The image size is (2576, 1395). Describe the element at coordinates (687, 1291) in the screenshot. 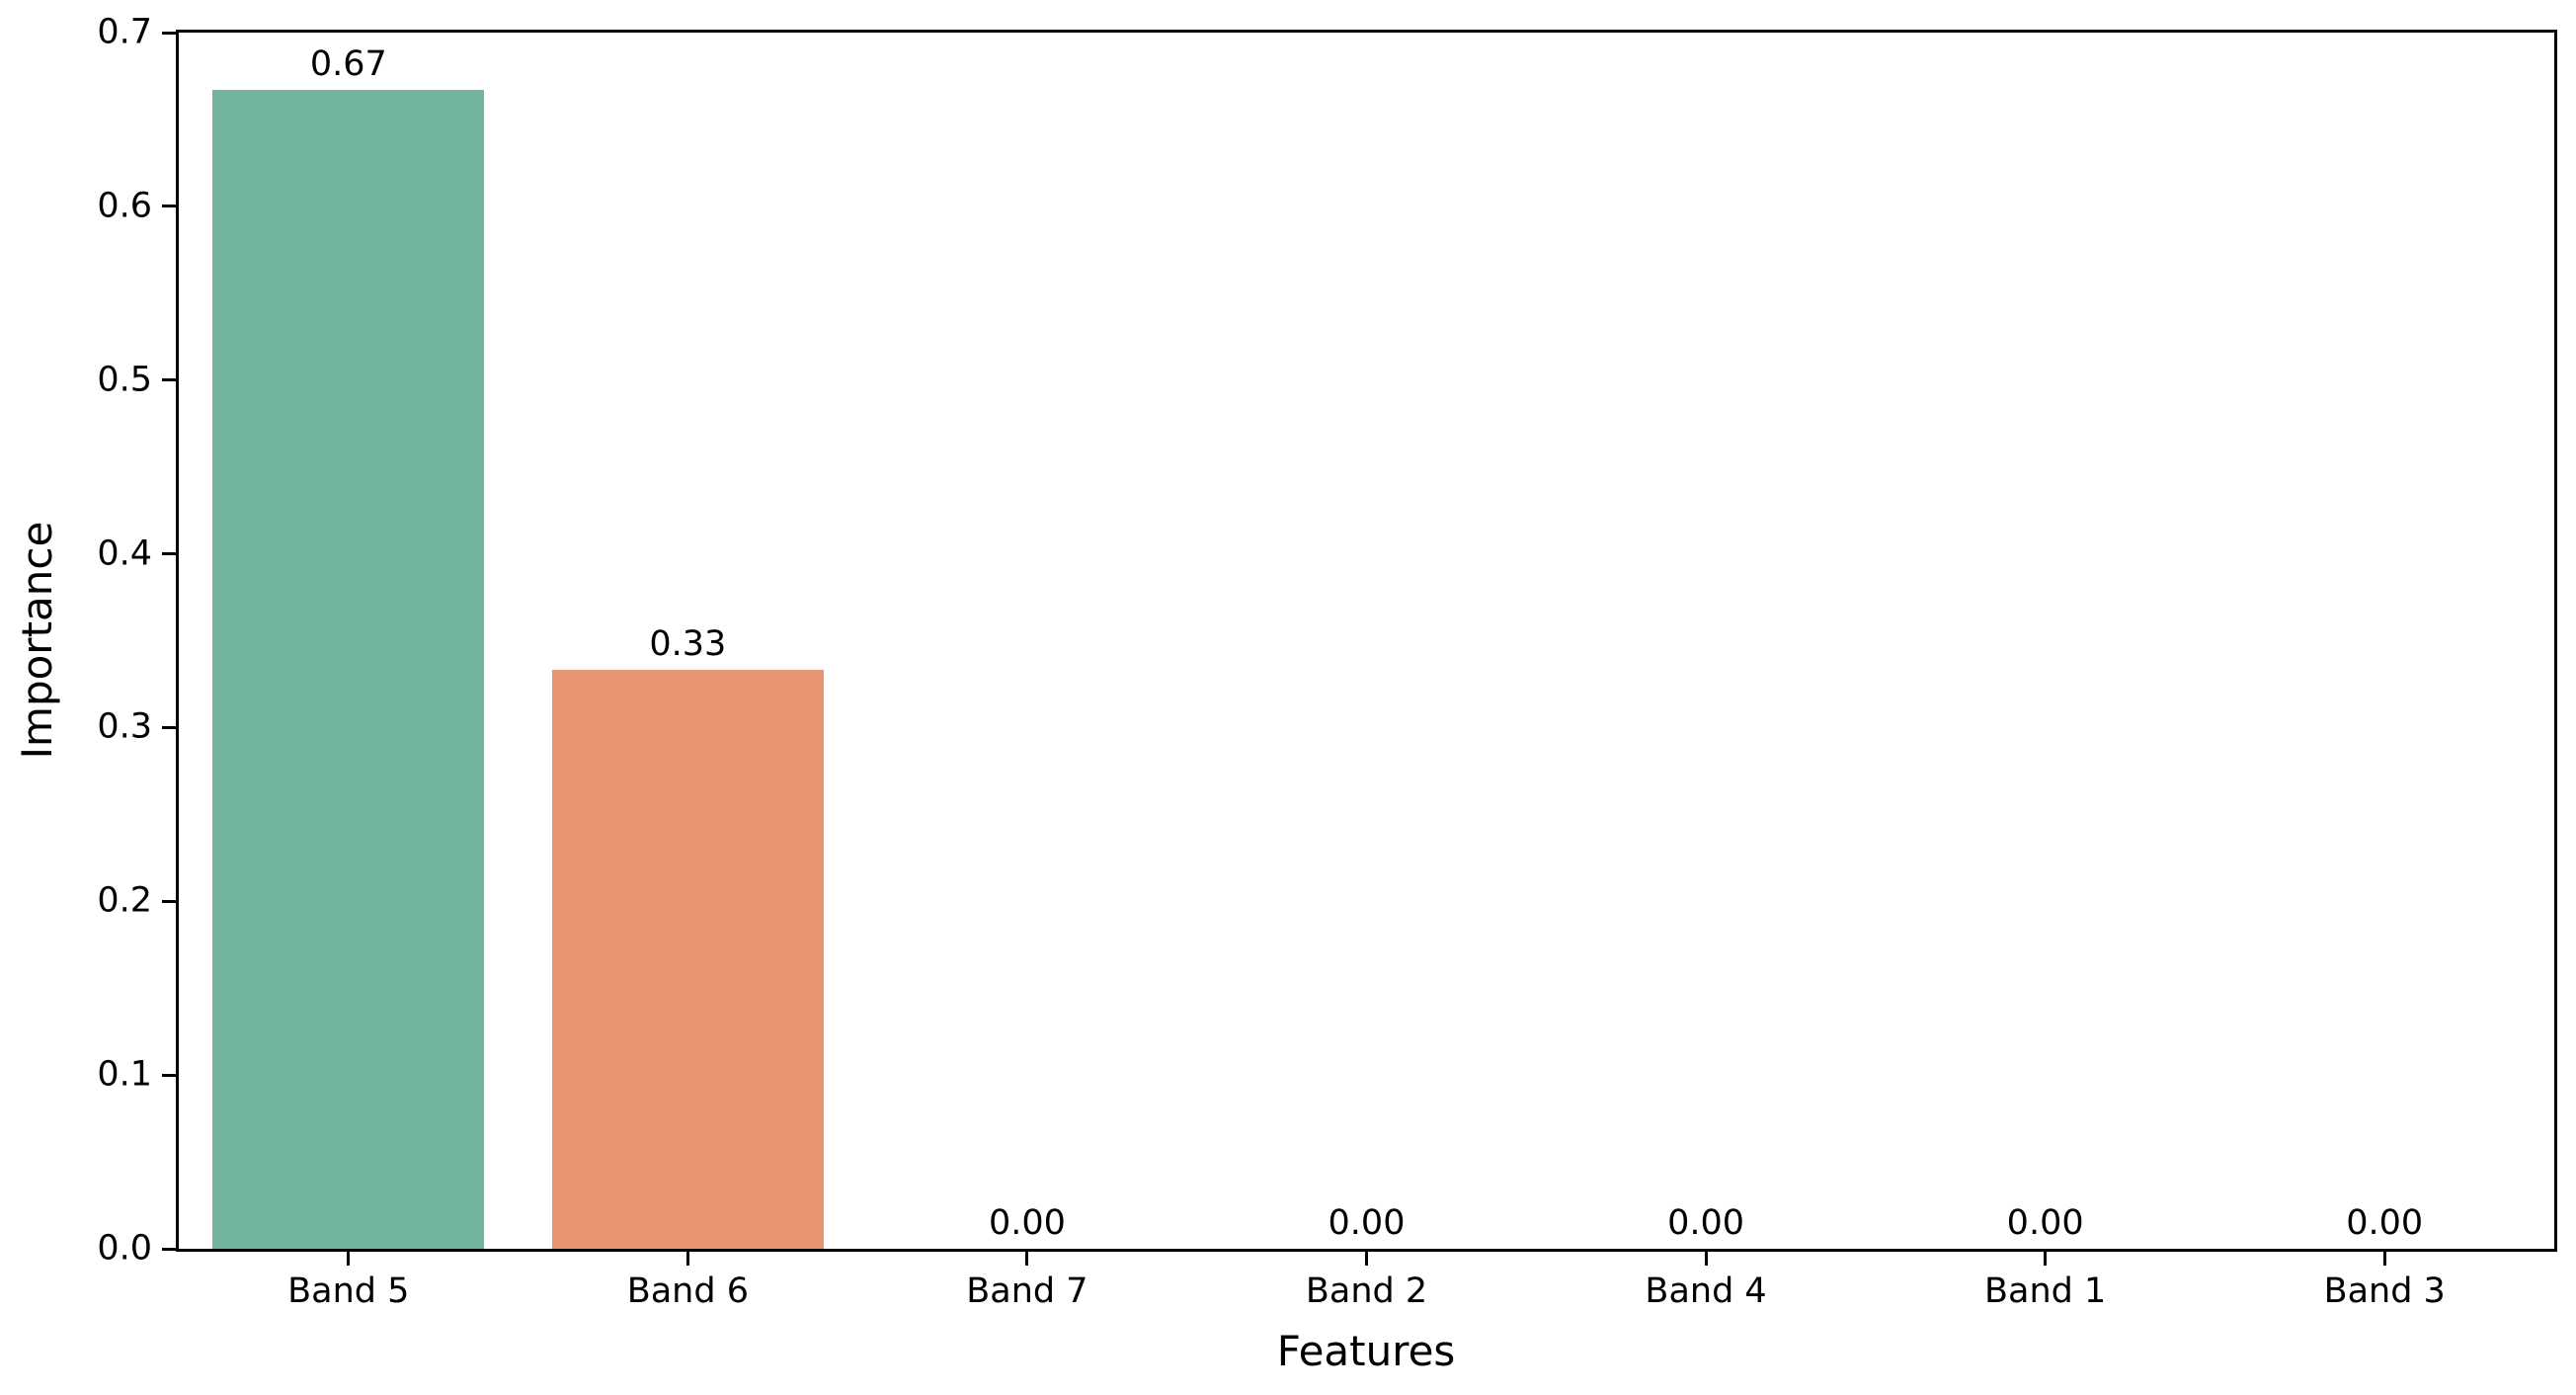

I see `x-tick-label-band-6: Band 6` at that location.